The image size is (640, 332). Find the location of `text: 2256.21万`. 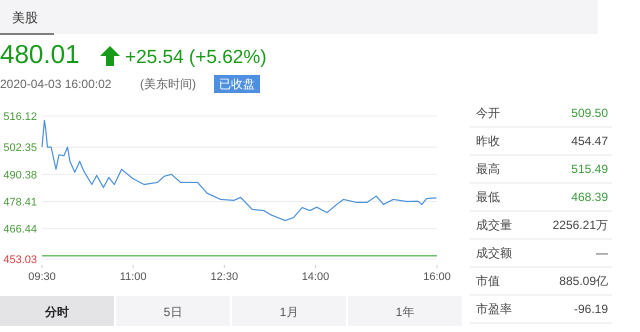

text: 2256.21万 is located at coordinates (580, 225).